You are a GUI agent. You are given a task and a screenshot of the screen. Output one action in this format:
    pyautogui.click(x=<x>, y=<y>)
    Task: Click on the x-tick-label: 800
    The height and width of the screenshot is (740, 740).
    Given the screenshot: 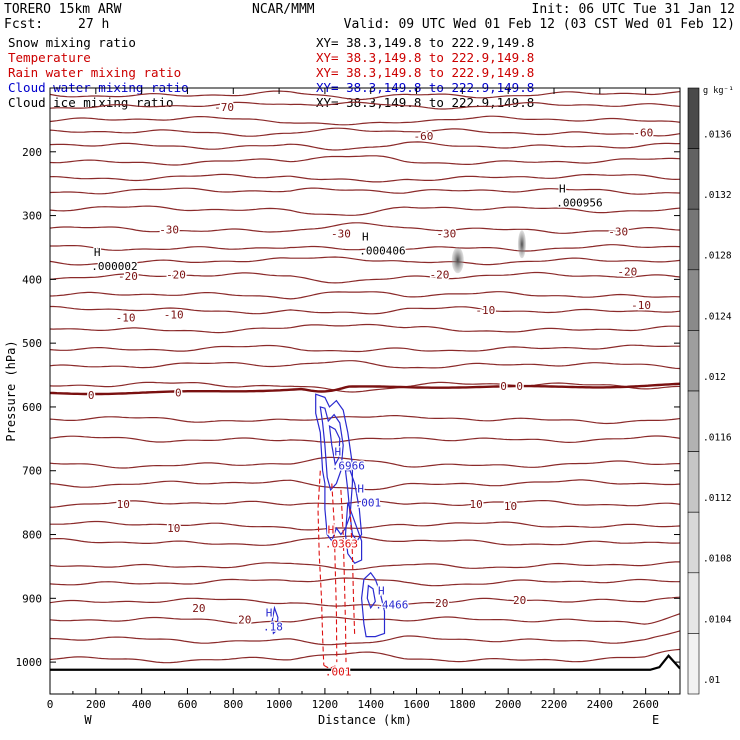 What is the action you would take?
    pyautogui.click(x=233, y=704)
    